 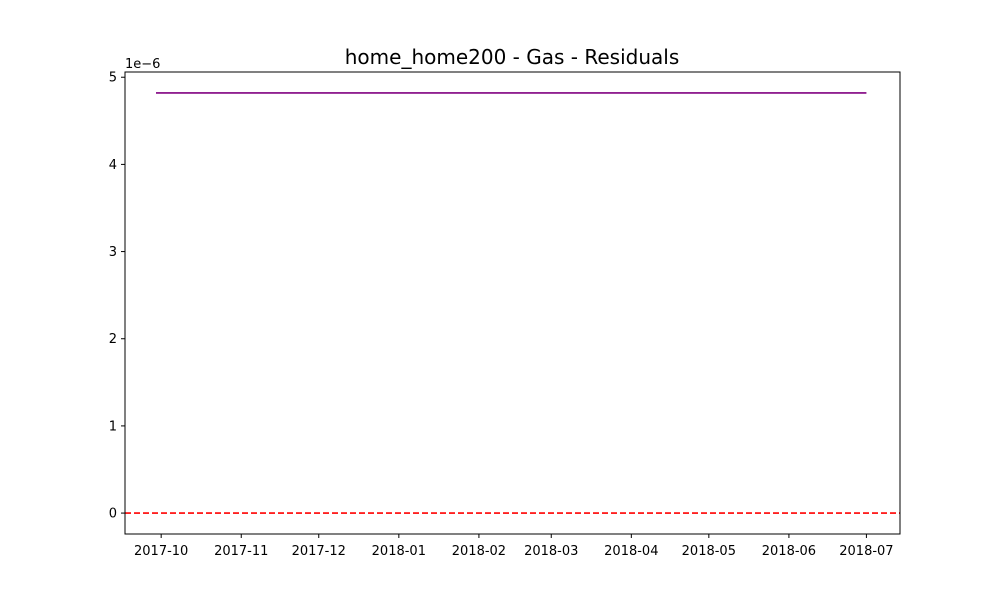 What do you see at coordinates (113, 339) in the screenshot?
I see `y-tick-label: 2` at bounding box center [113, 339].